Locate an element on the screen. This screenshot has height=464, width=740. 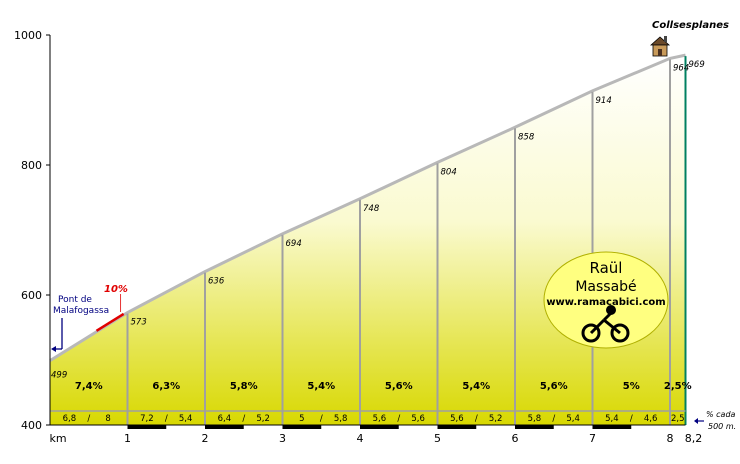
segment-half-a-3: 5 is located at coordinates (301, 419).